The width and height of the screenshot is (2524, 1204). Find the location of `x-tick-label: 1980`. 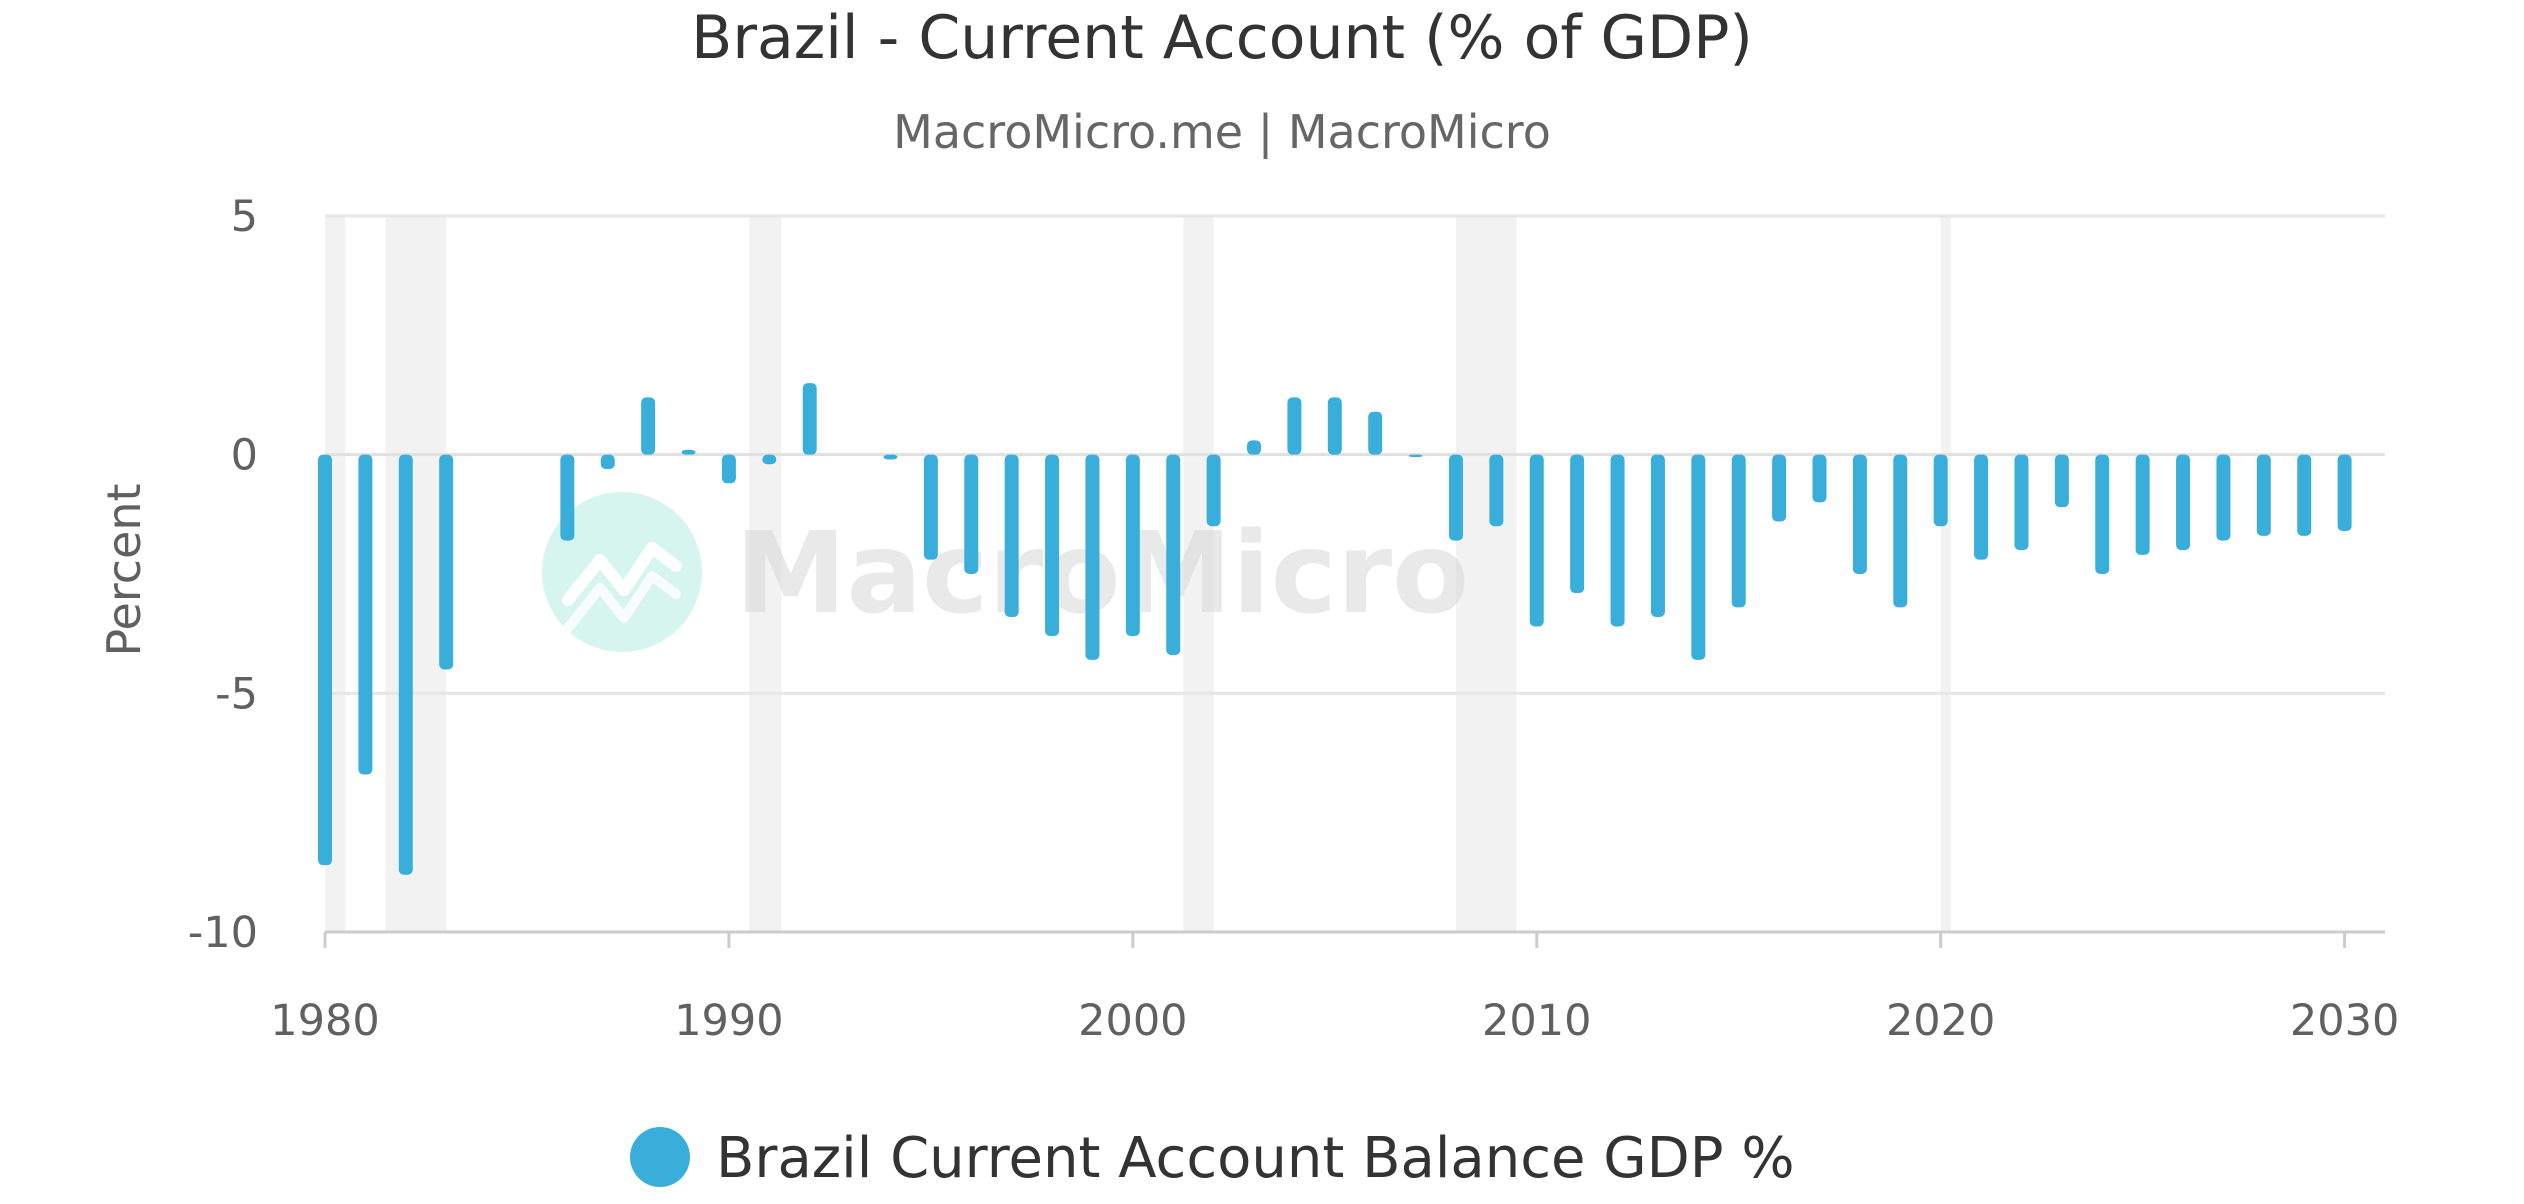

x-tick-label: 1980 is located at coordinates (324, 1021).